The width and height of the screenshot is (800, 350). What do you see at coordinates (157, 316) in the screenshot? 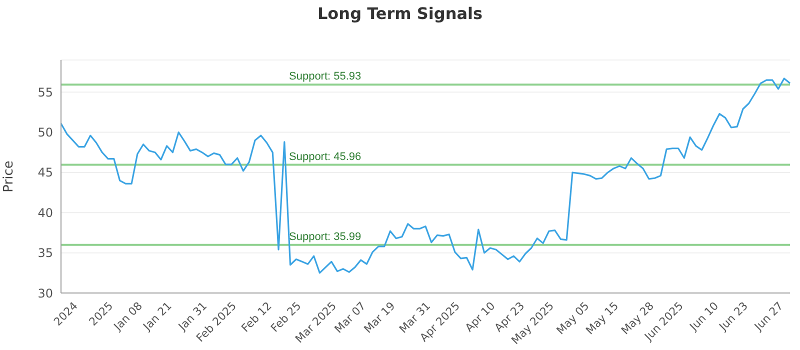
I see `x-tick-label: Jan 21` at bounding box center [157, 316].